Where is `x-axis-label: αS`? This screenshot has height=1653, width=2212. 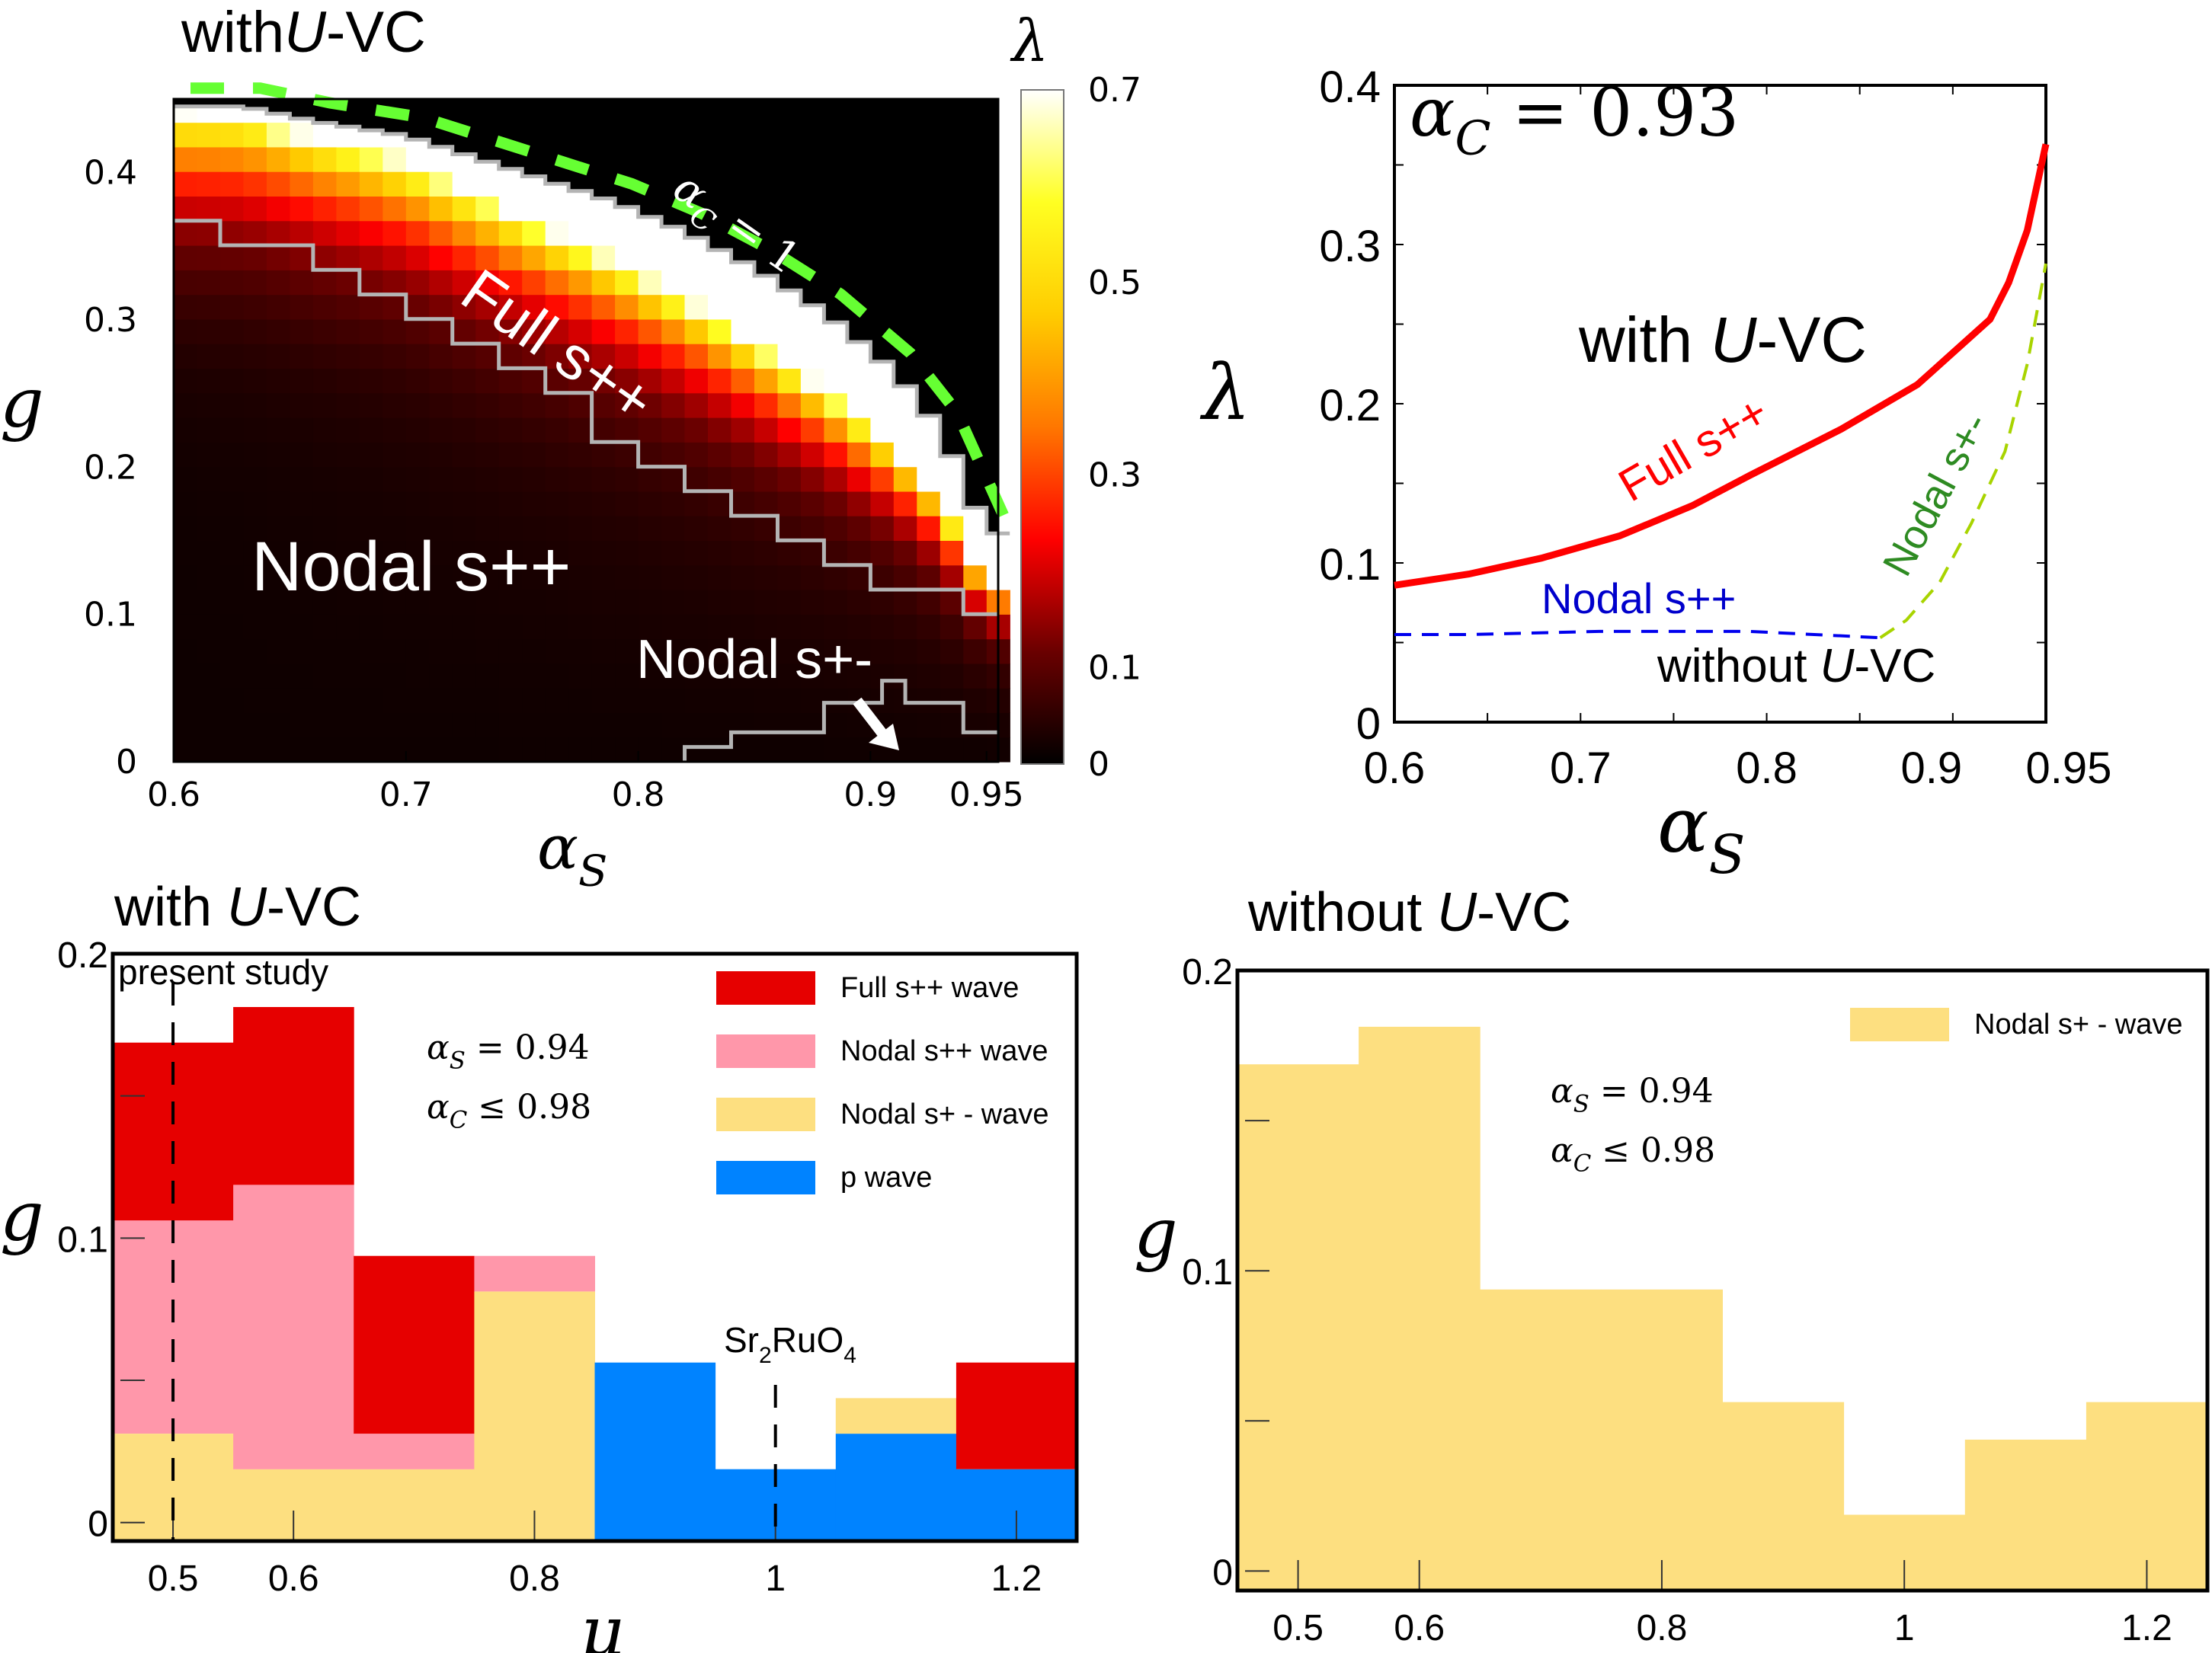 x-axis-label: αS is located at coordinates (572, 854).